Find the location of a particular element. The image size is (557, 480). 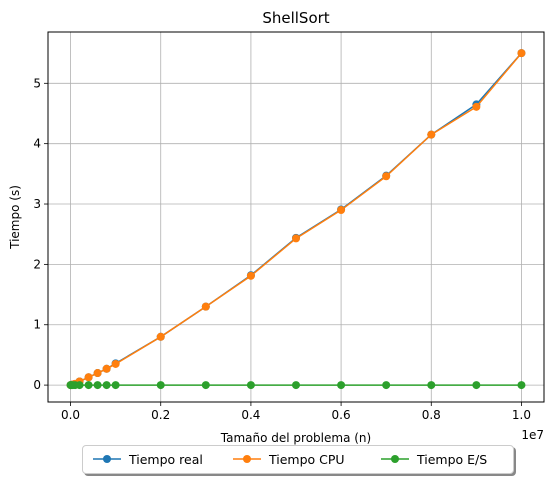

x-axis-ticks: 0.0 0.2 0.4 0.6 0.8 1.0 is located at coordinates (296, 412).